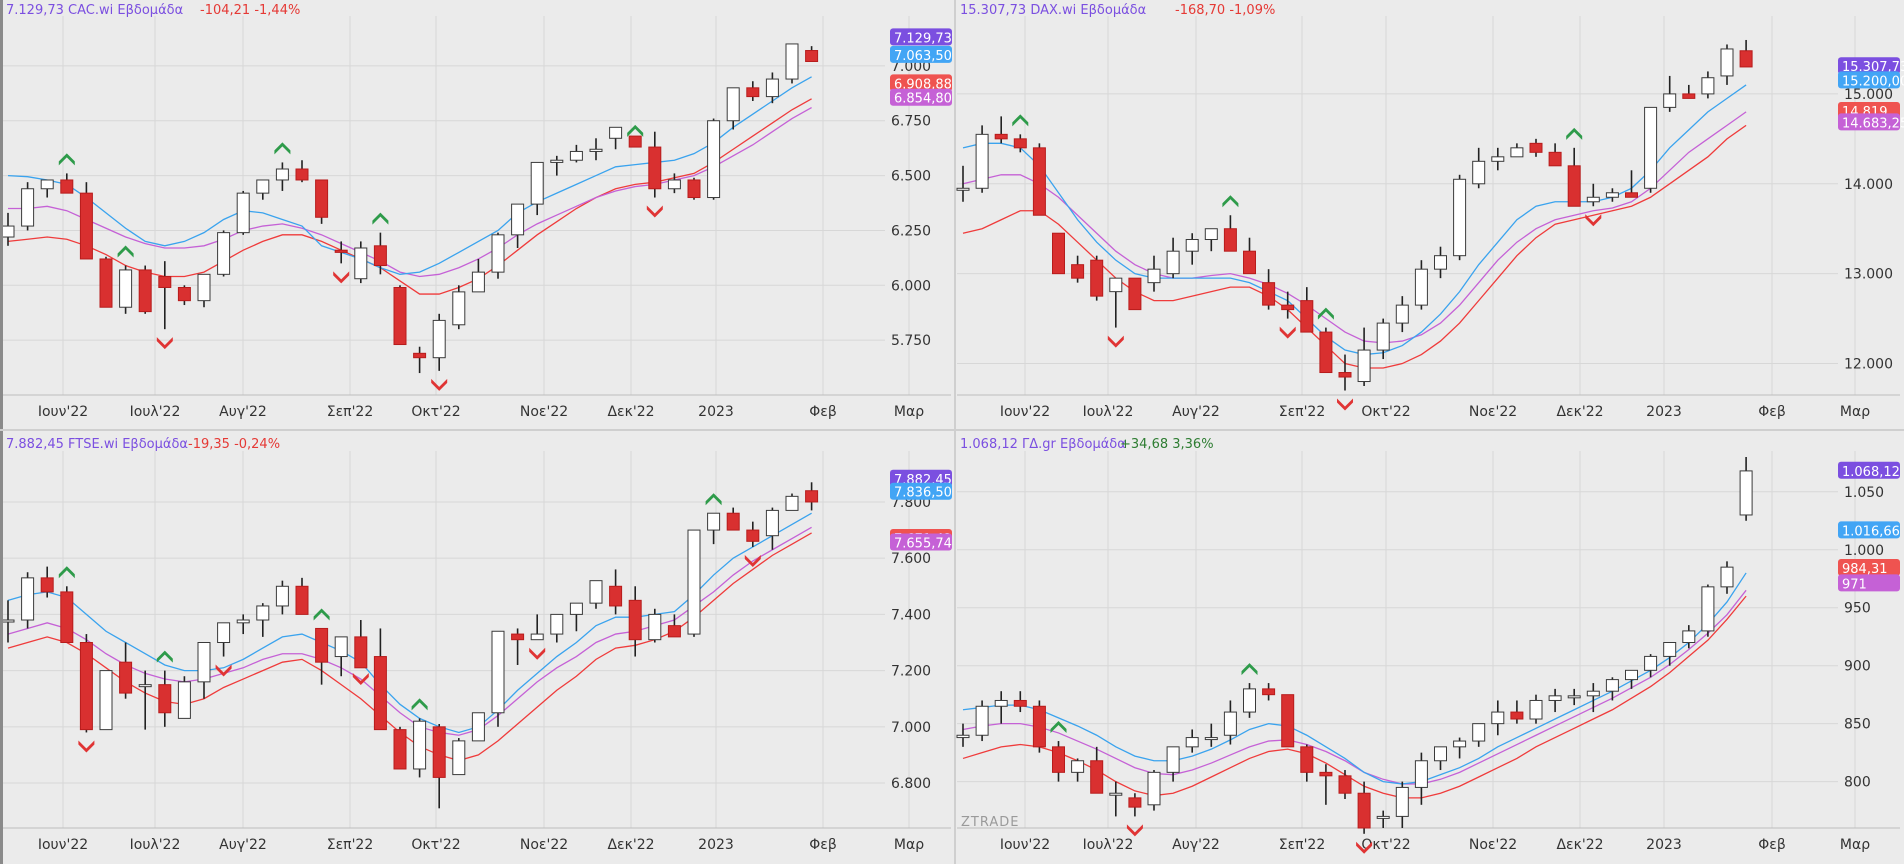 The image size is (1904, 864). Describe the element at coordinates (97, 444) in the screenshot. I see `header-price-symbol: 7.882,45 FTSE.wi Εβδομάδα` at that location.